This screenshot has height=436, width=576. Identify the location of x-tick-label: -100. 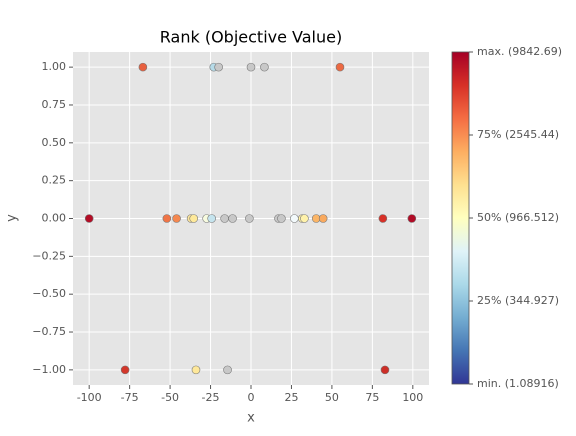
(89, 397).